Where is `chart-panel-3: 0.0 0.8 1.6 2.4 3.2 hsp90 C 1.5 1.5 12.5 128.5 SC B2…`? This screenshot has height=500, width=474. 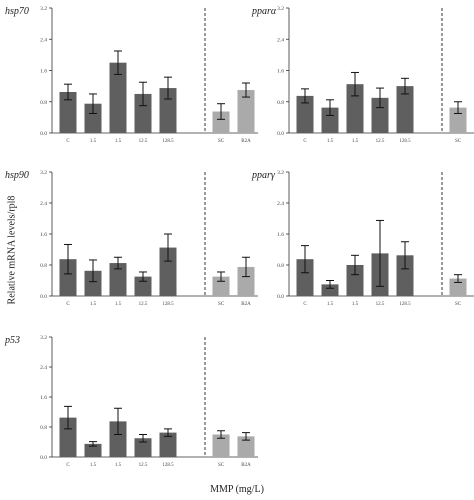 chart-panel-3: 0.0 0.8 1.6 2.4 3.2 hsp90 C 1.5 1.5 12.5 128.5 SC B2… is located at coordinates (131, 238).